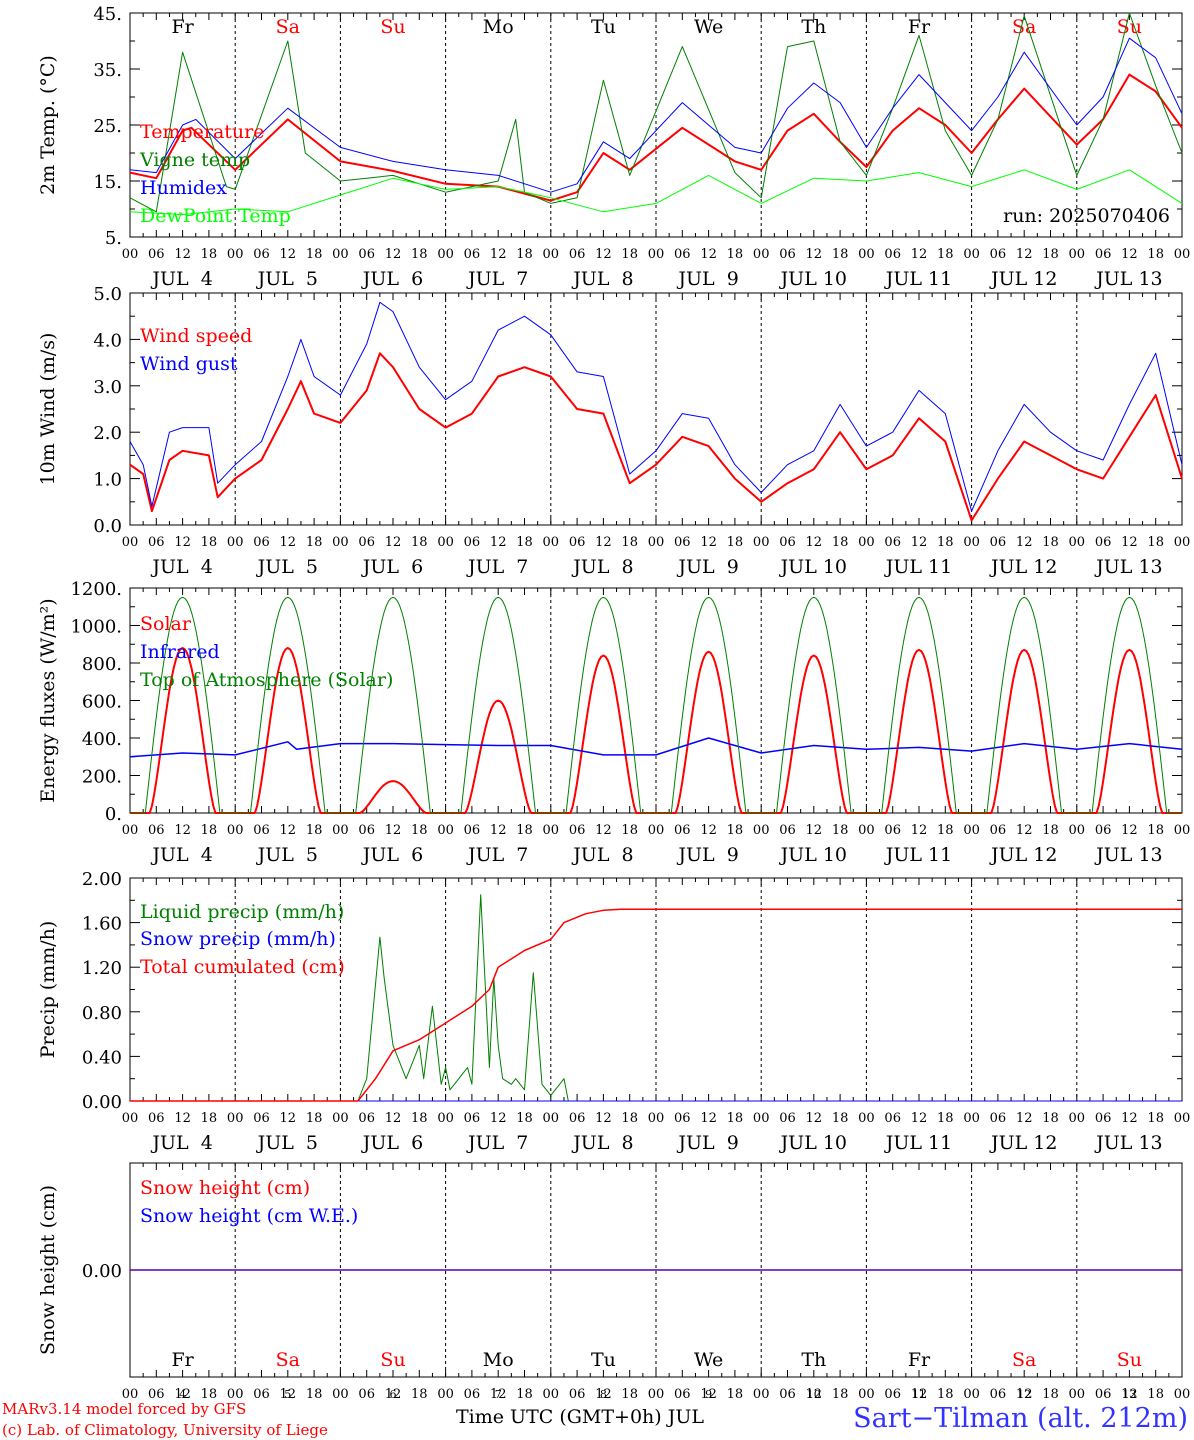  Describe the element at coordinates (180, 652) in the screenshot. I see `legend-entry: Infrared` at that location.